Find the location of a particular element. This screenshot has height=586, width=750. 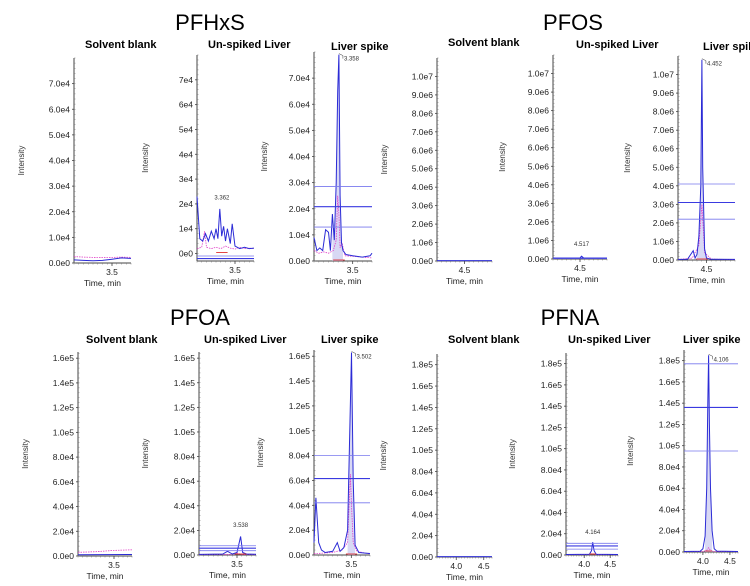

y-tick-label: 3e4 is located at coordinates (186, 179).